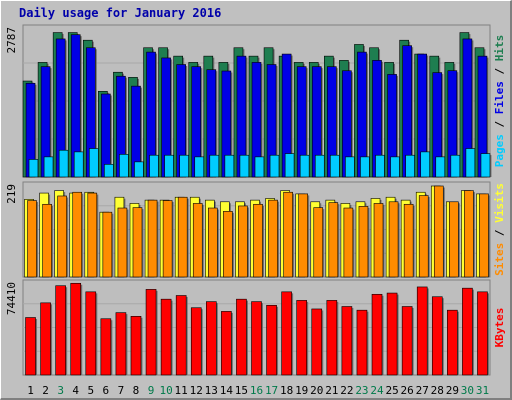  What do you see at coordinates (391, 390) in the screenshot?
I see `x-tick-label-day-25: 25` at bounding box center [391, 390].